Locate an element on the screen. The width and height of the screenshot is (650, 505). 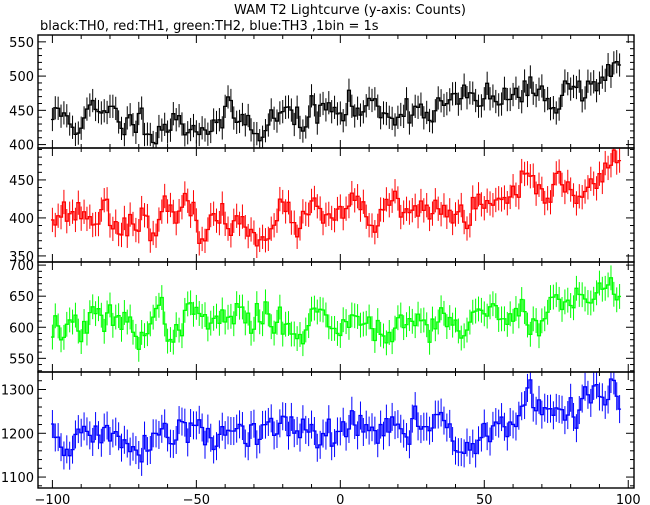
y-tick-label: 1300 is located at coordinates (17, 391).